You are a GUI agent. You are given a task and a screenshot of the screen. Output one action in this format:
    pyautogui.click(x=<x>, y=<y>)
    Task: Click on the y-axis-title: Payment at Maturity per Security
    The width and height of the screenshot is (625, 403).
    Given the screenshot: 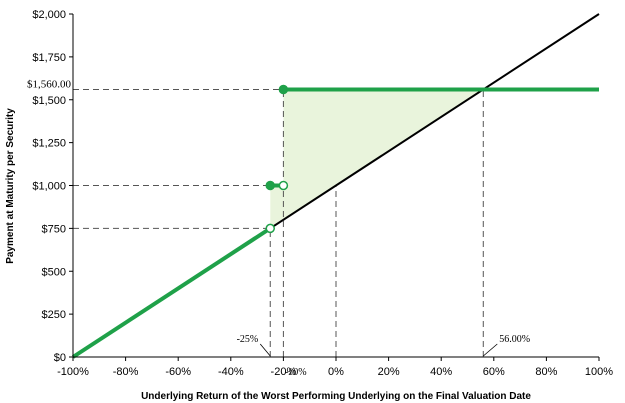 What is the action you would take?
    pyautogui.click(x=10, y=186)
    